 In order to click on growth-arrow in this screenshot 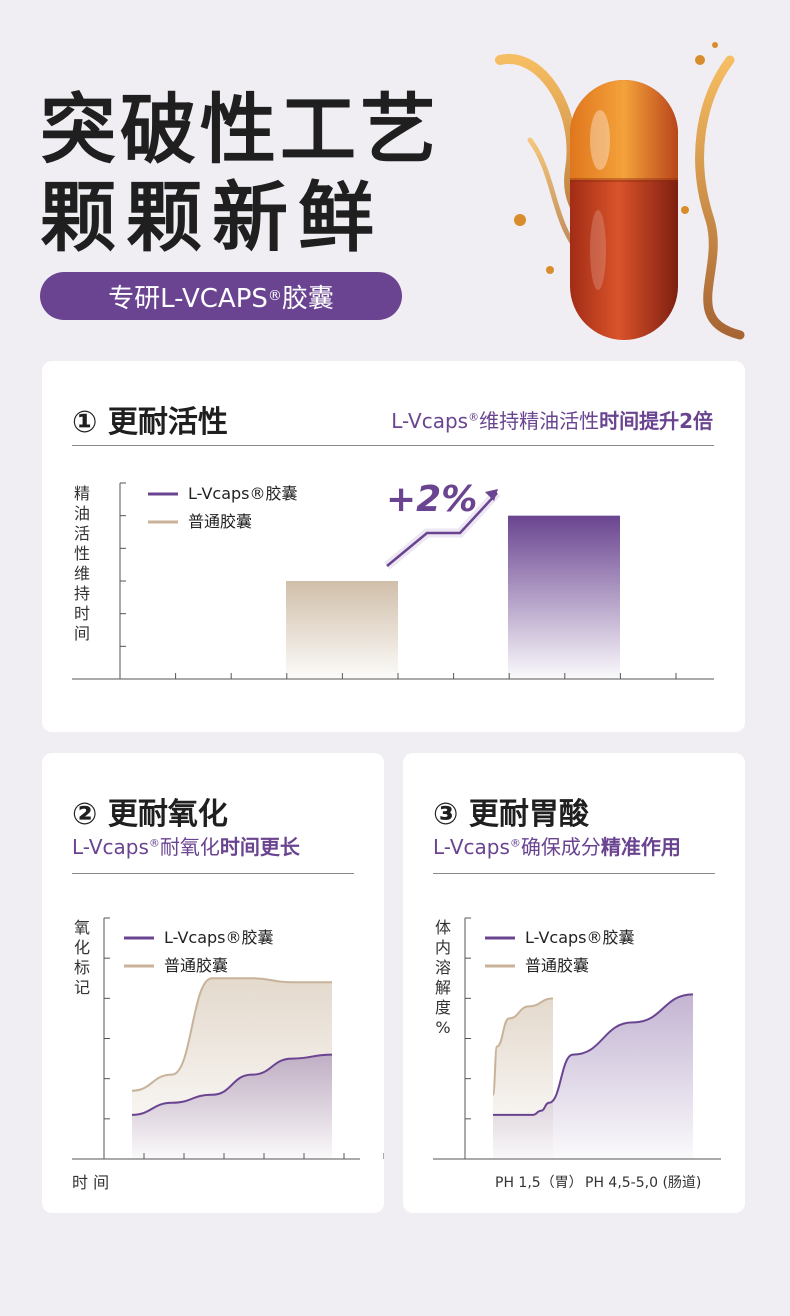, I will do `click(442, 529)`.